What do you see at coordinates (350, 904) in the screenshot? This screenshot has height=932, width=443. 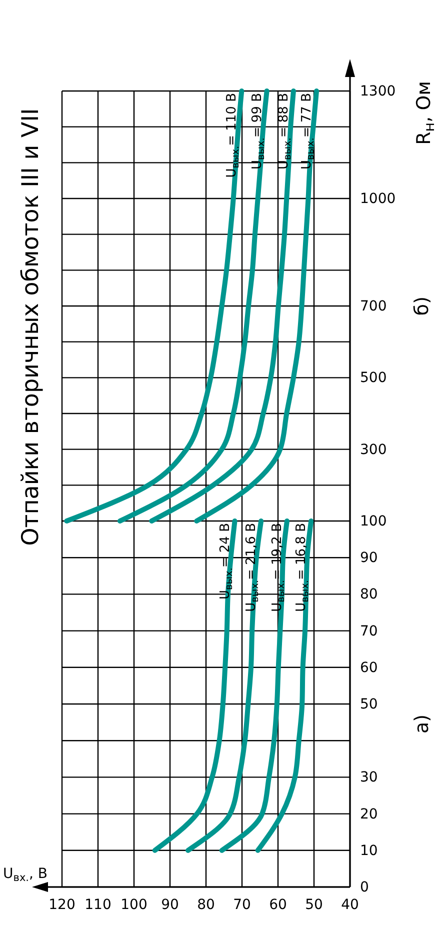 I see `x-tick-label: 40` at bounding box center [350, 904].